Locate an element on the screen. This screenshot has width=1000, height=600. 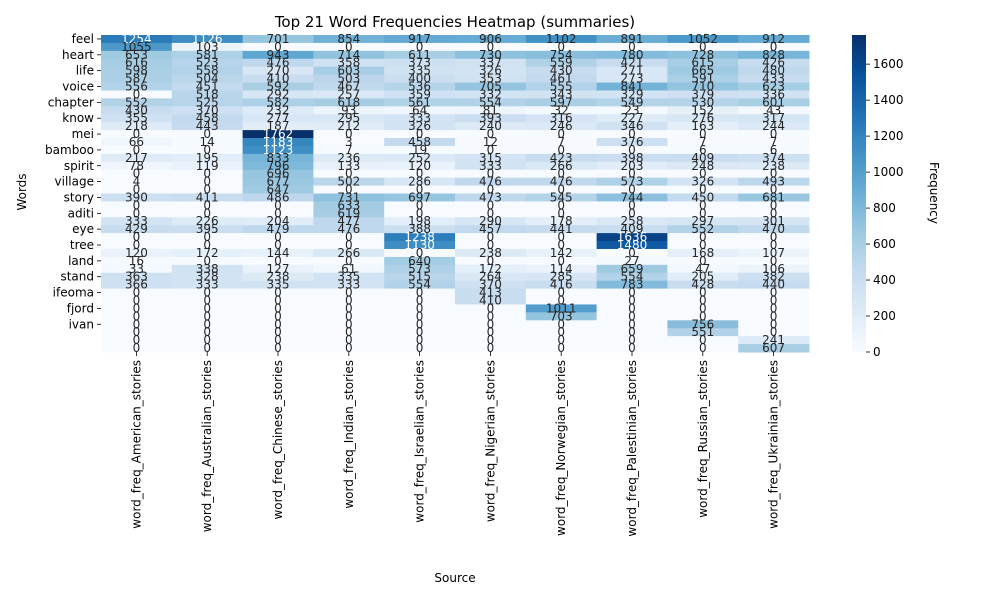
cell-value-label: 796 is located at coordinates (278, 166).